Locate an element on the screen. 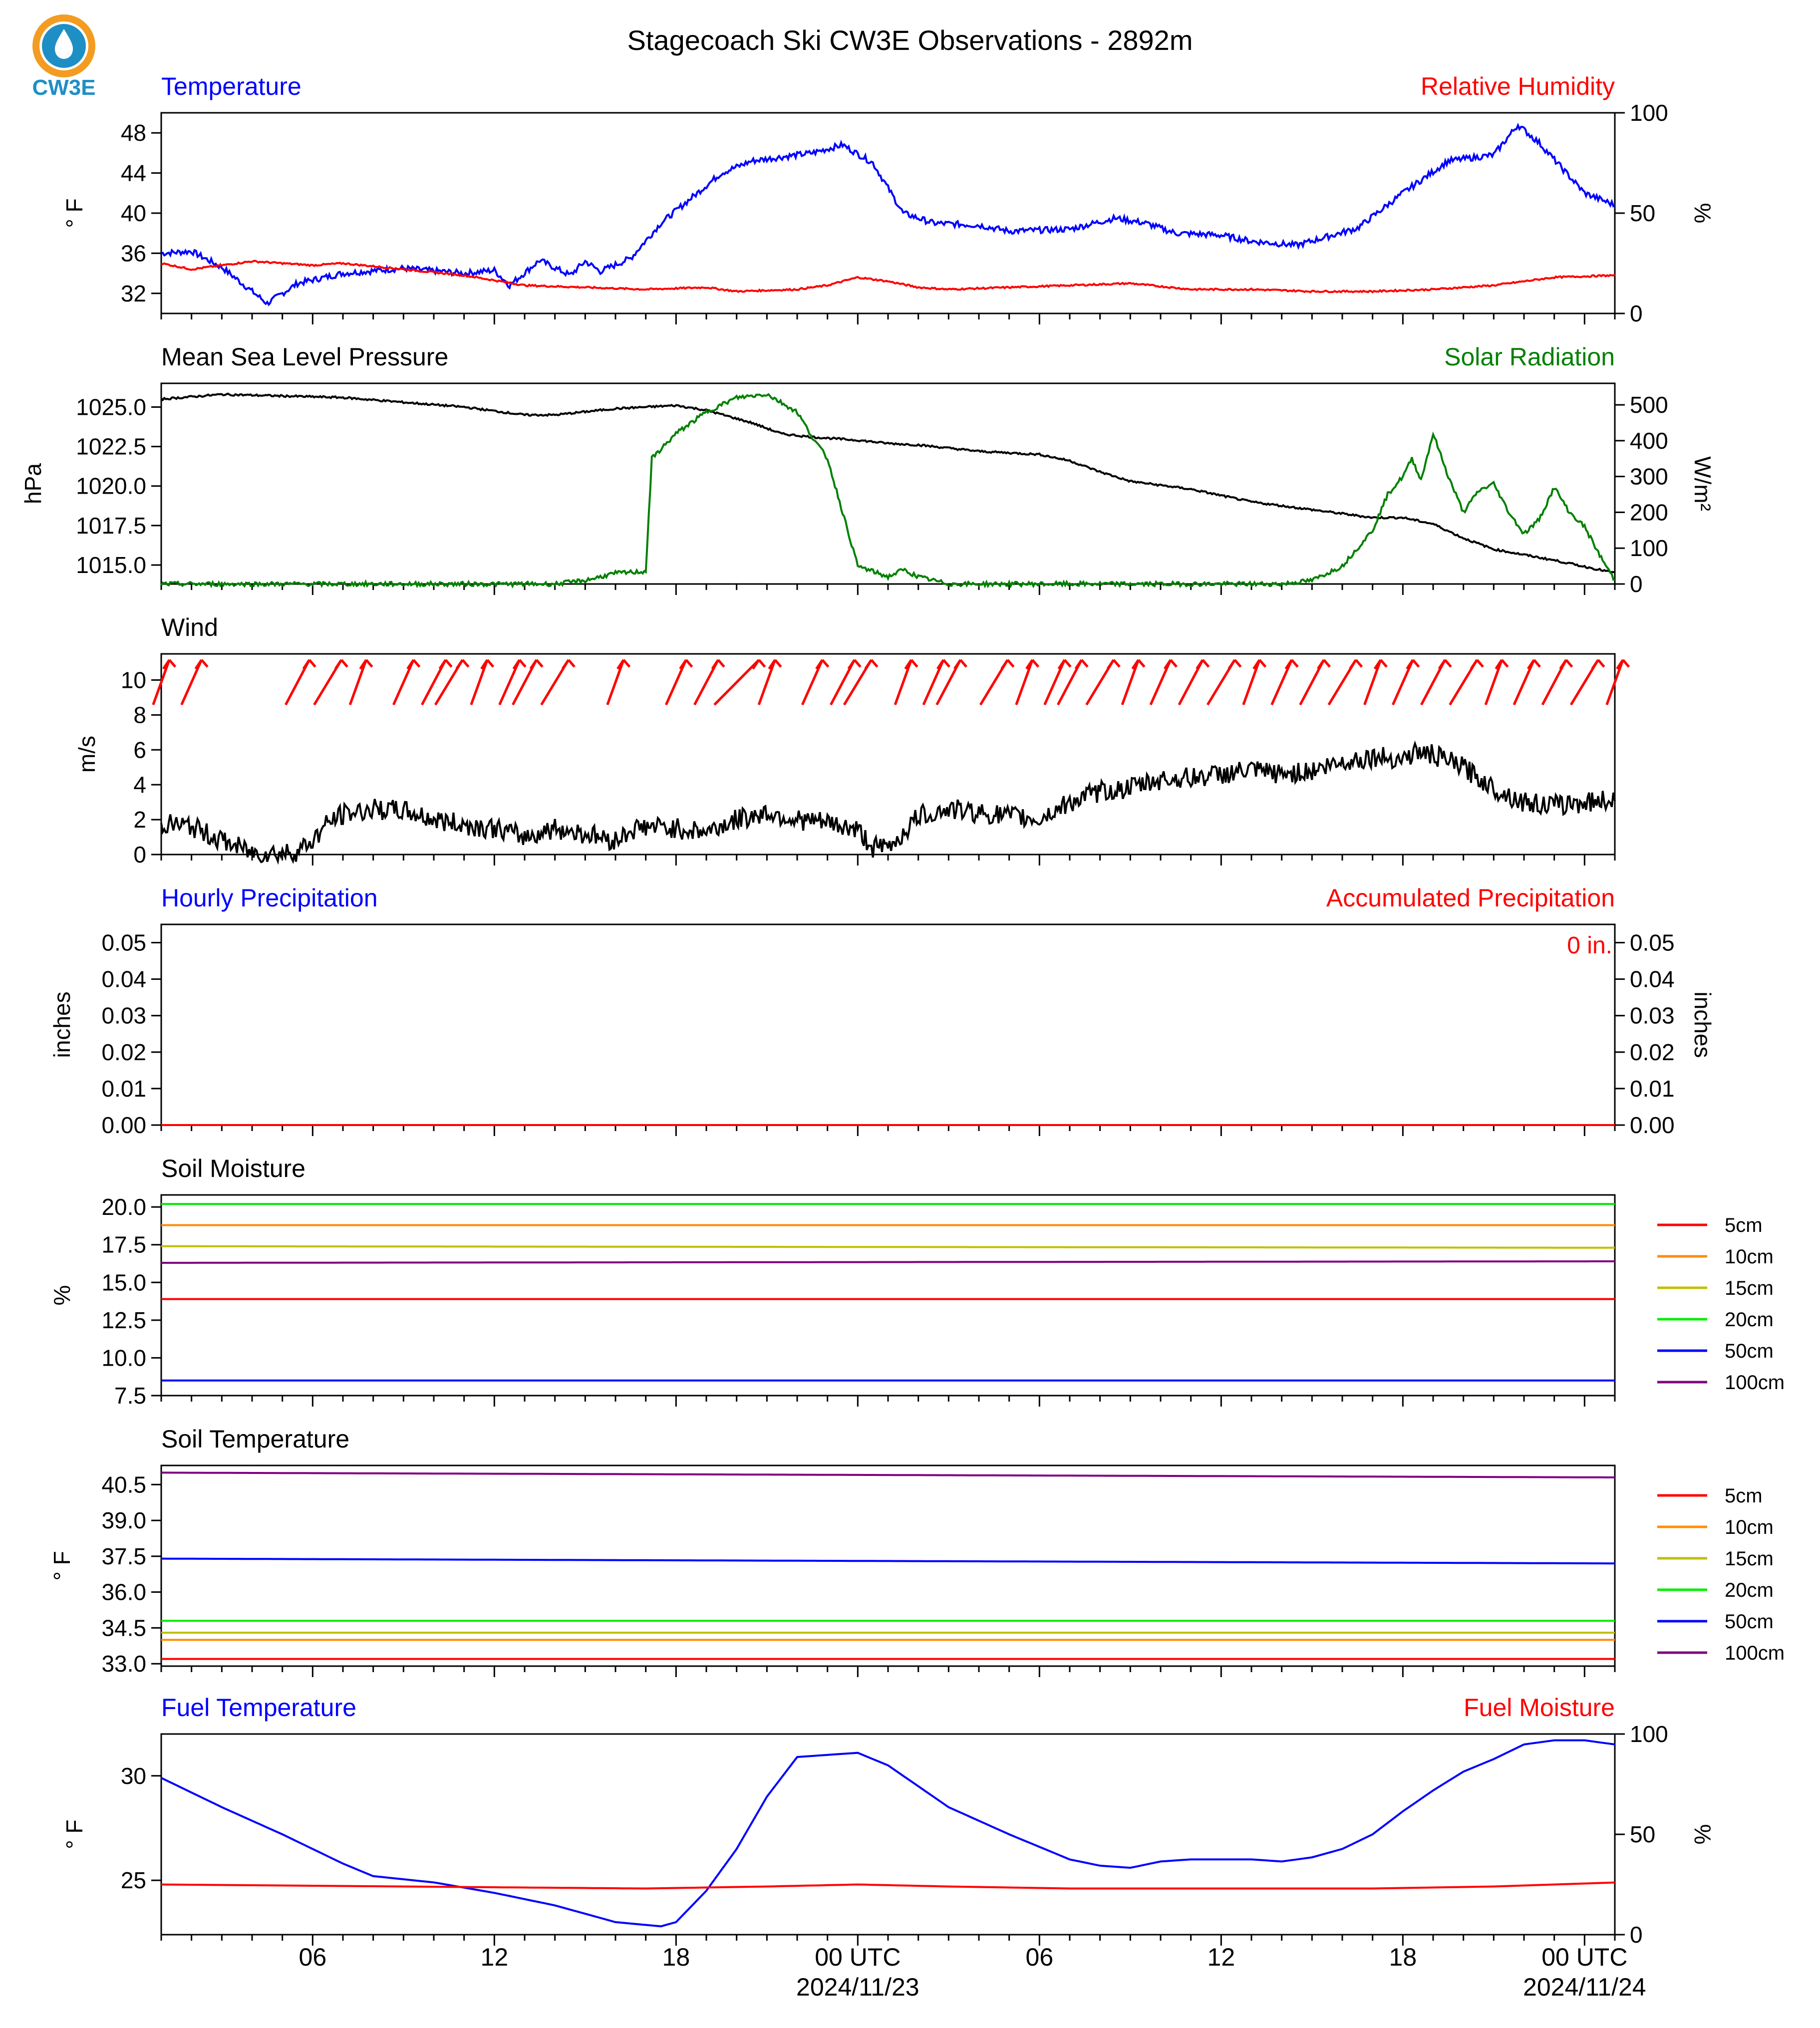 Image resolution: width=1820 pixels, height=2028 pixels. soil-temperature-y-label: ° F is located at coordinates (62, 1565).